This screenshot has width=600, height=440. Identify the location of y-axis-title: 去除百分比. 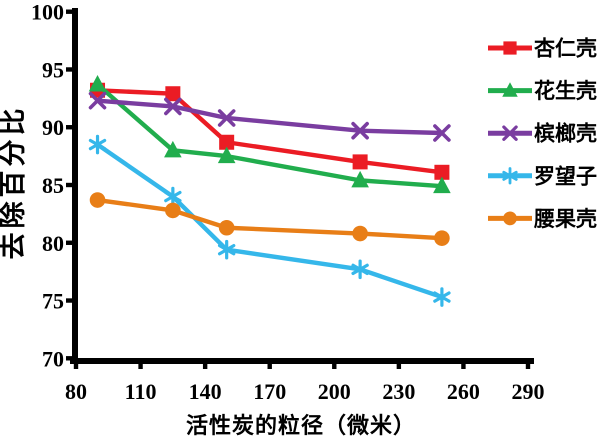
(14, 182).